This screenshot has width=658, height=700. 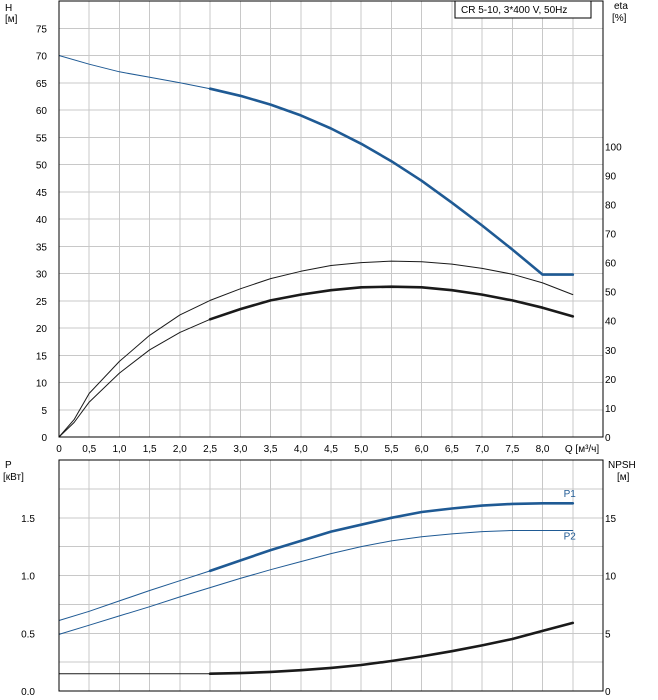 What do you see at coordinates (608, 634) in the screenshot?
I see `y2-tick-label: 5` at bounding box center [608, 634].